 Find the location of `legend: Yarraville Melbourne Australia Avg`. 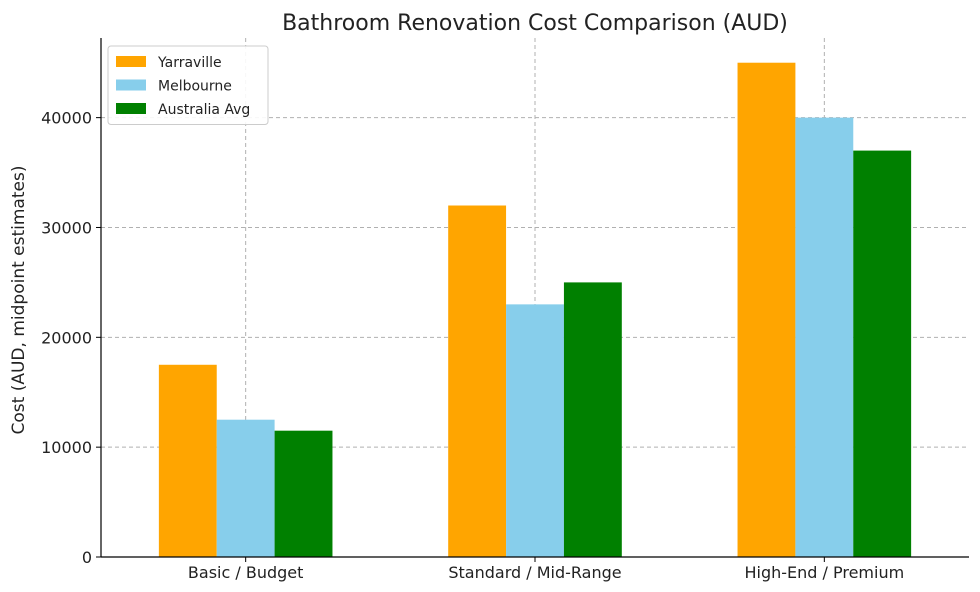

legend: Yarraville Melbourne Australia Avg is located at coordinates (188, 85).